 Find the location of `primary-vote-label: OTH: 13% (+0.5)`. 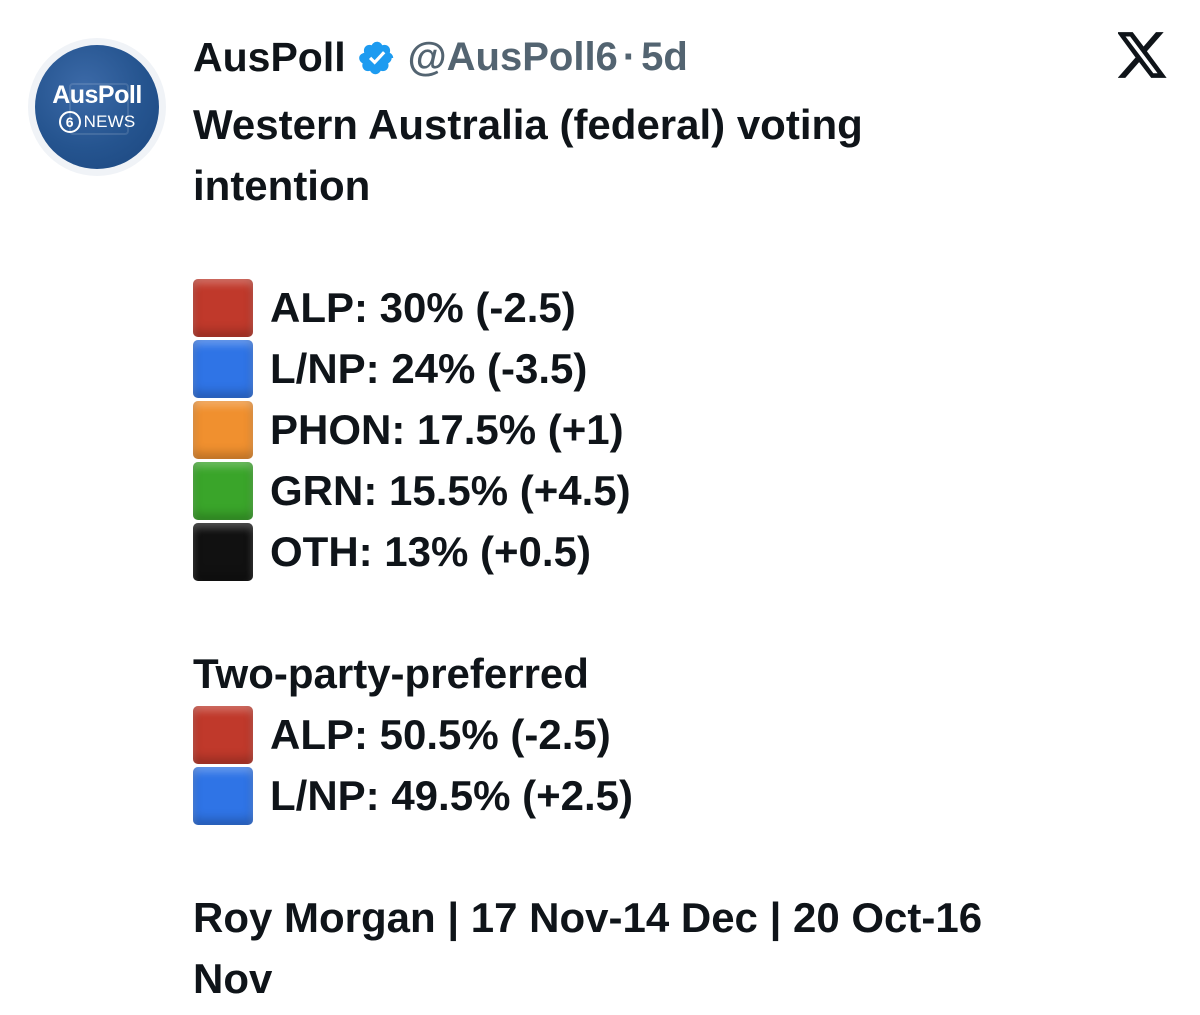

primary-vote-label: OTH: 13% (+0.5) is located at coordinates (430, 551).